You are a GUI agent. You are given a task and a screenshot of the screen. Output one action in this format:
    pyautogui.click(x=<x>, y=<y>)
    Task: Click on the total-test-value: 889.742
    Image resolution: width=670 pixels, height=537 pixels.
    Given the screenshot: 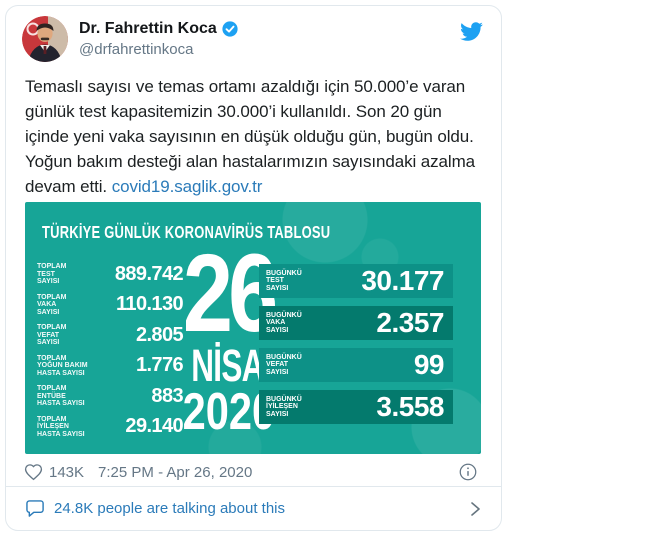 What is the action you would take?
    pyautogui.click(x=149, y=273)
    